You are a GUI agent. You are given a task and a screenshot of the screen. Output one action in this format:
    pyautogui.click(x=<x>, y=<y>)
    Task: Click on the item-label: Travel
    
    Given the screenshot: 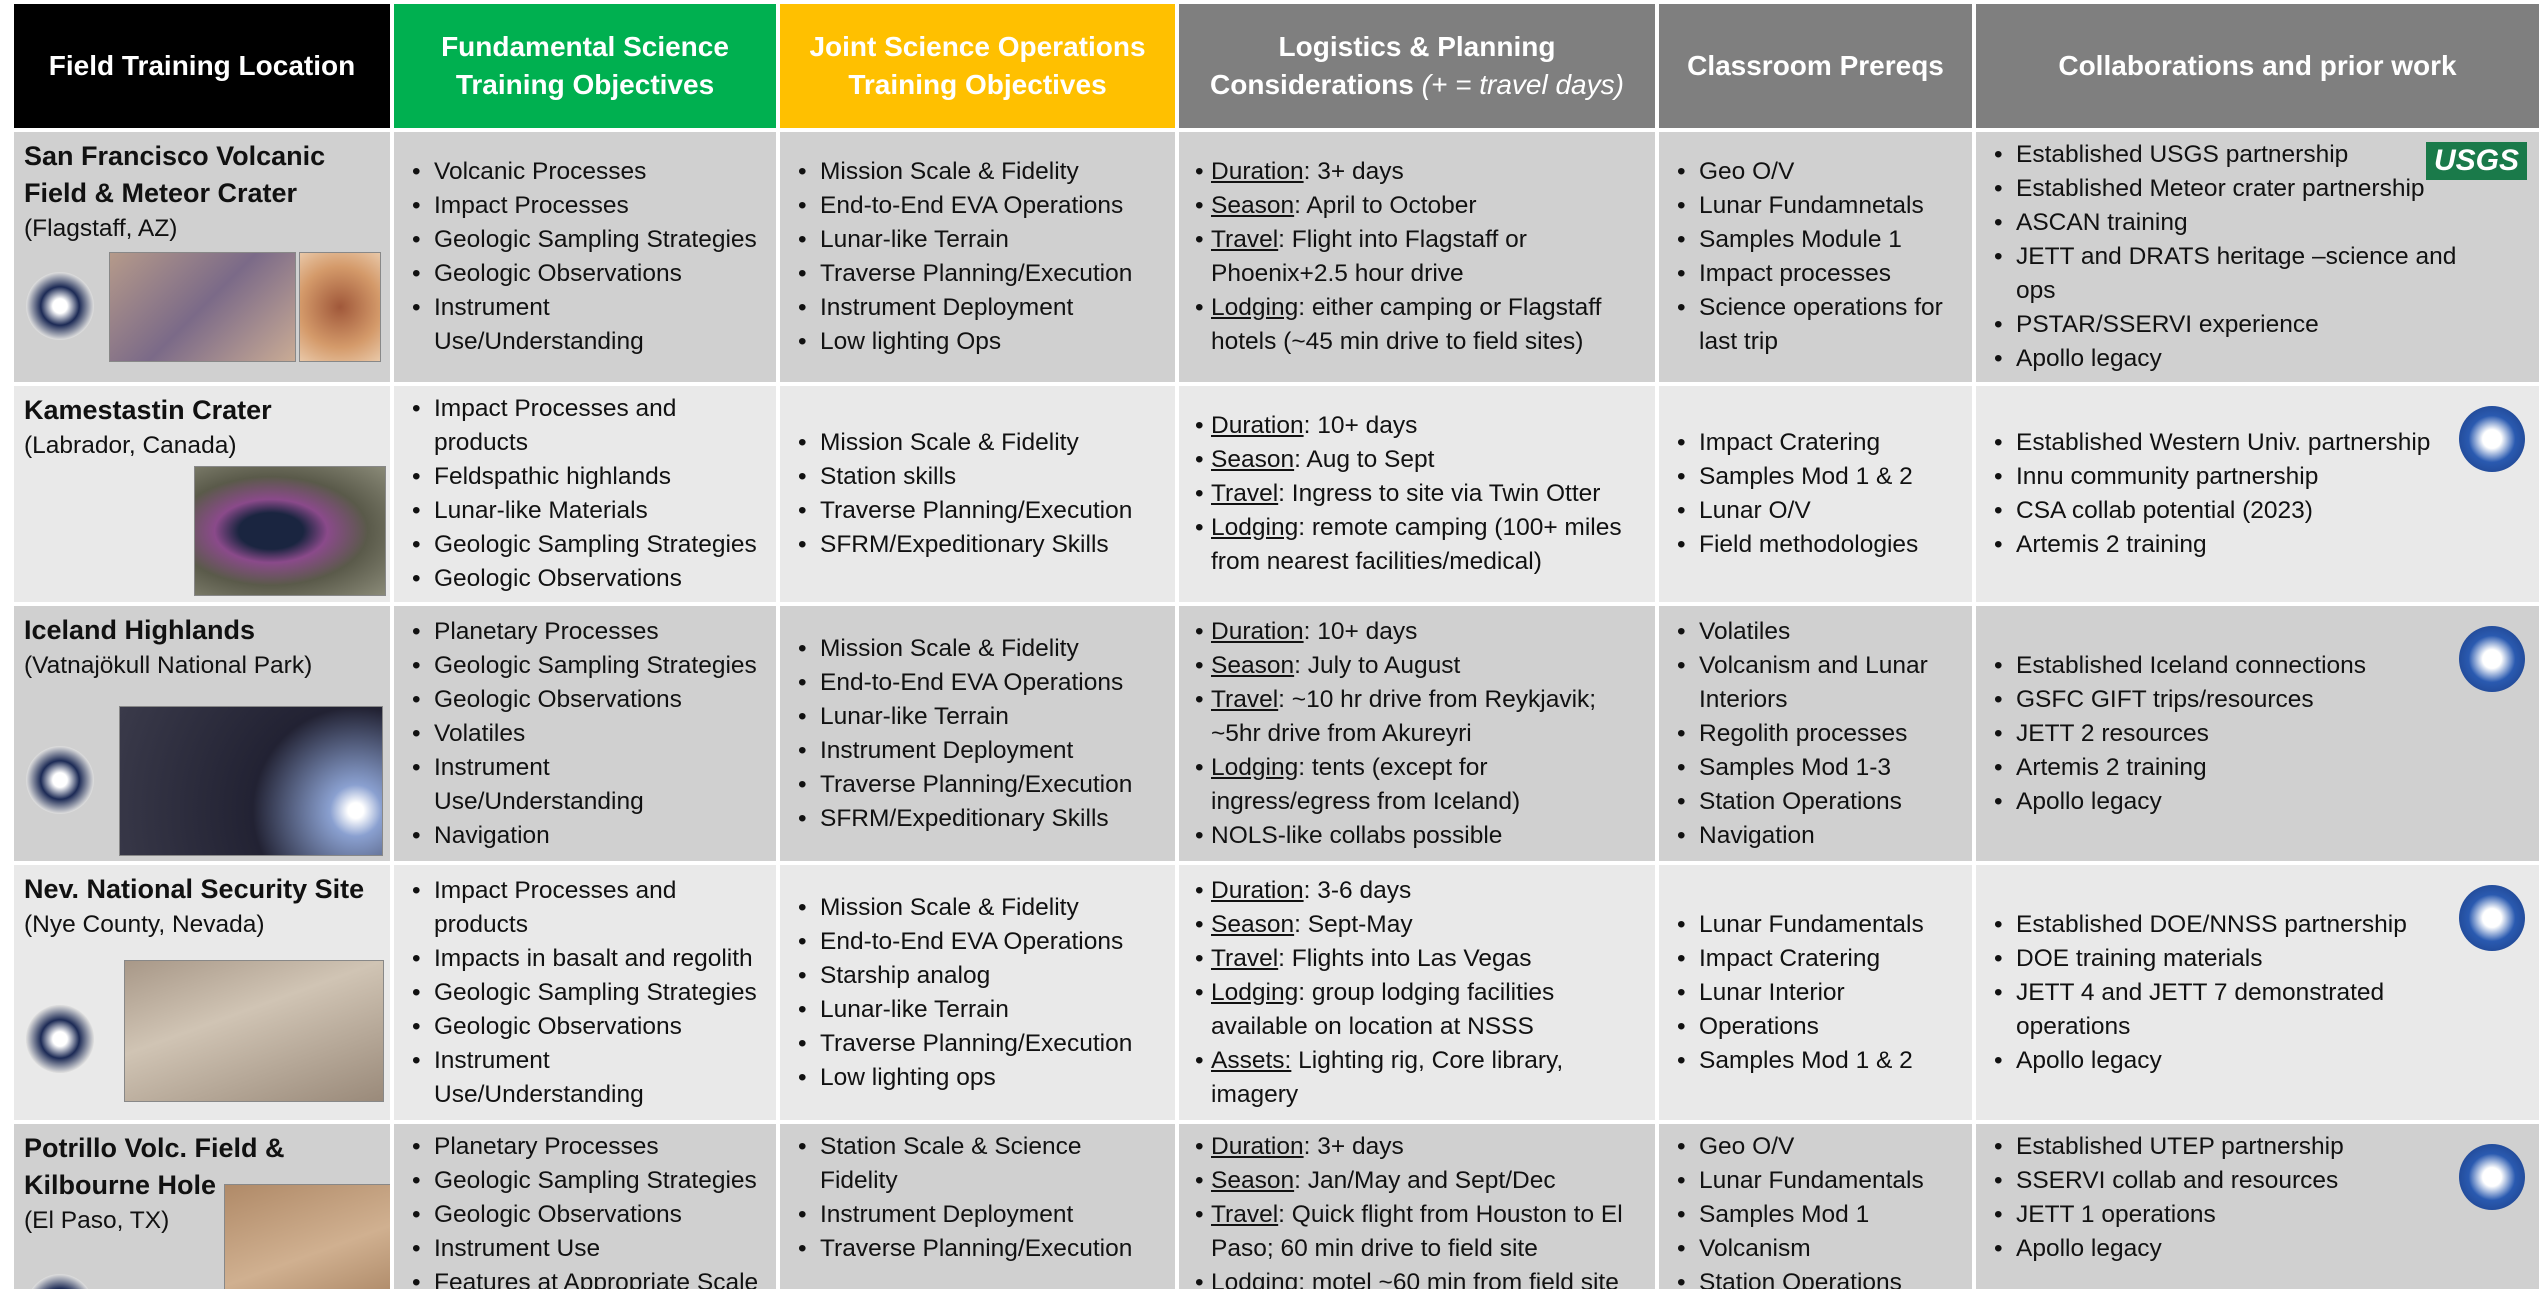 What is the action you would take?
    pyautogui.click(x=1245, y=1214)
    